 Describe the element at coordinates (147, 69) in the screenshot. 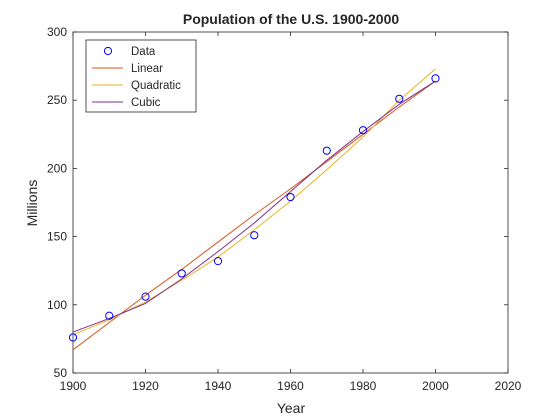

I see `legend-entry: Linear` at that location.